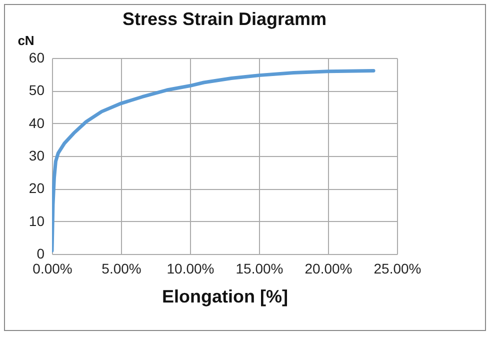  What do you see at coordinates (36, 220) in the screenshot?
I see `y-tick-label: 10` at bounding box center [36, 220].